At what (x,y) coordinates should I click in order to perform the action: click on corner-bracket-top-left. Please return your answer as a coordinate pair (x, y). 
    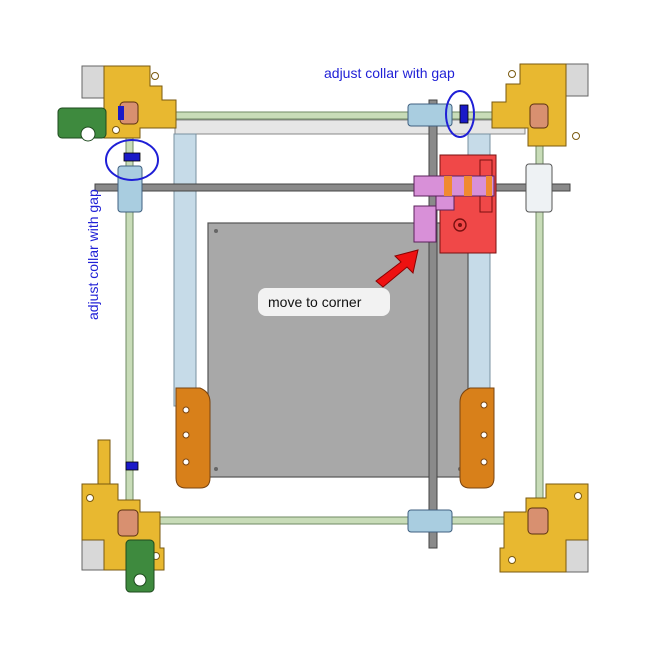
    Looking at the image, I should click on (117, 103).